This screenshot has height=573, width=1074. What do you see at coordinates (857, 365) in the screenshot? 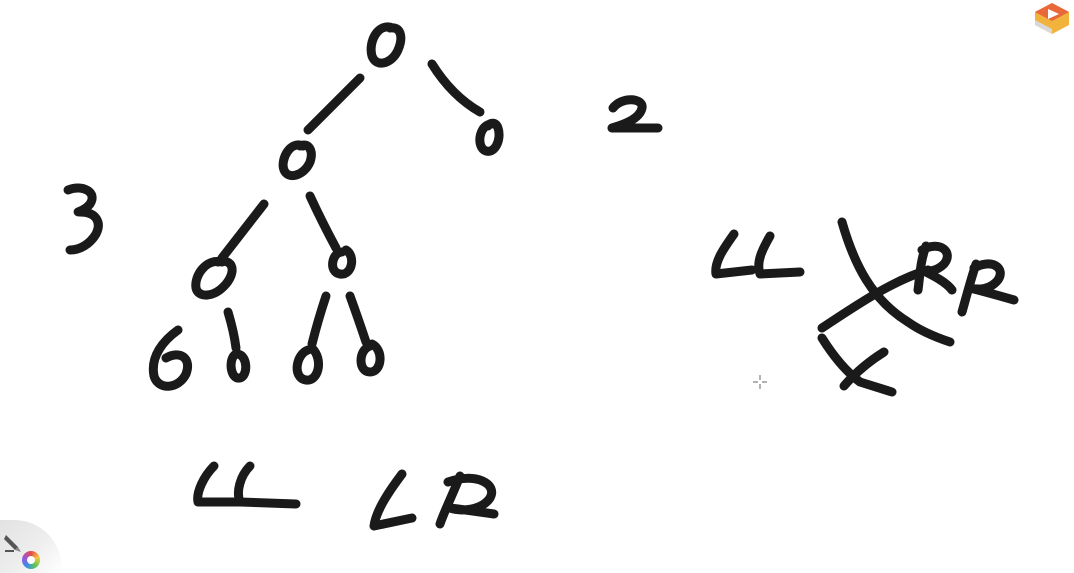
I see `strike-x-mark` at bounding box center [857, 365].